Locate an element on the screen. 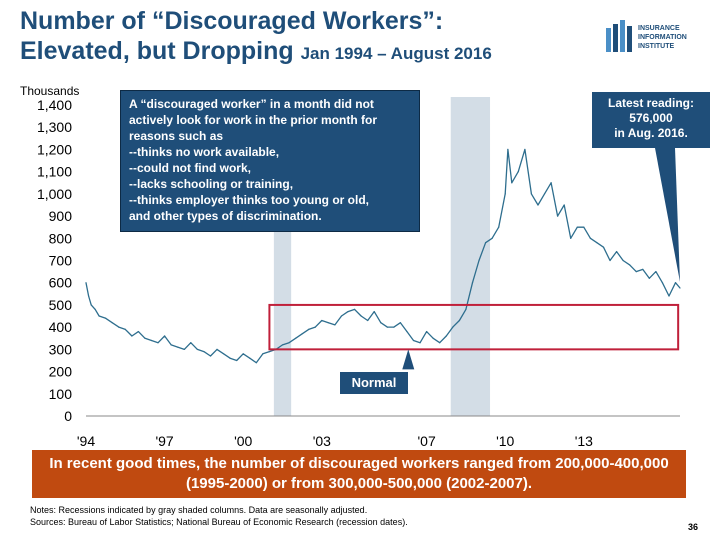 Image resolution: width=720 pixels, height=540 pixels. normal-pointer is located at coordinates (408, 359).